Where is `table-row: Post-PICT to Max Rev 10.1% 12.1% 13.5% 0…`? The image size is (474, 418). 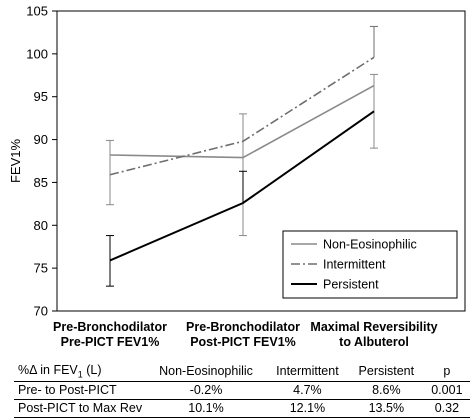
table-row: Post-PICT to Max Rev 10.1% 12.1% 13.5% 0… is located at coordinates (242, 408).